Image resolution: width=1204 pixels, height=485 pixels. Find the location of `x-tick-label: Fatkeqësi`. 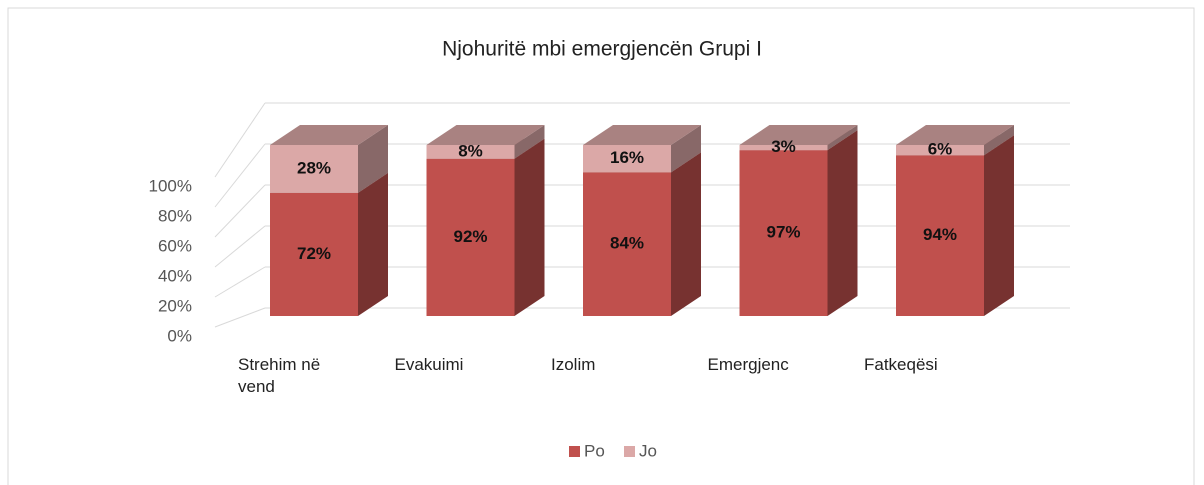

x-tick-label: Fatkeqësi is located at coordinates (901, 364).